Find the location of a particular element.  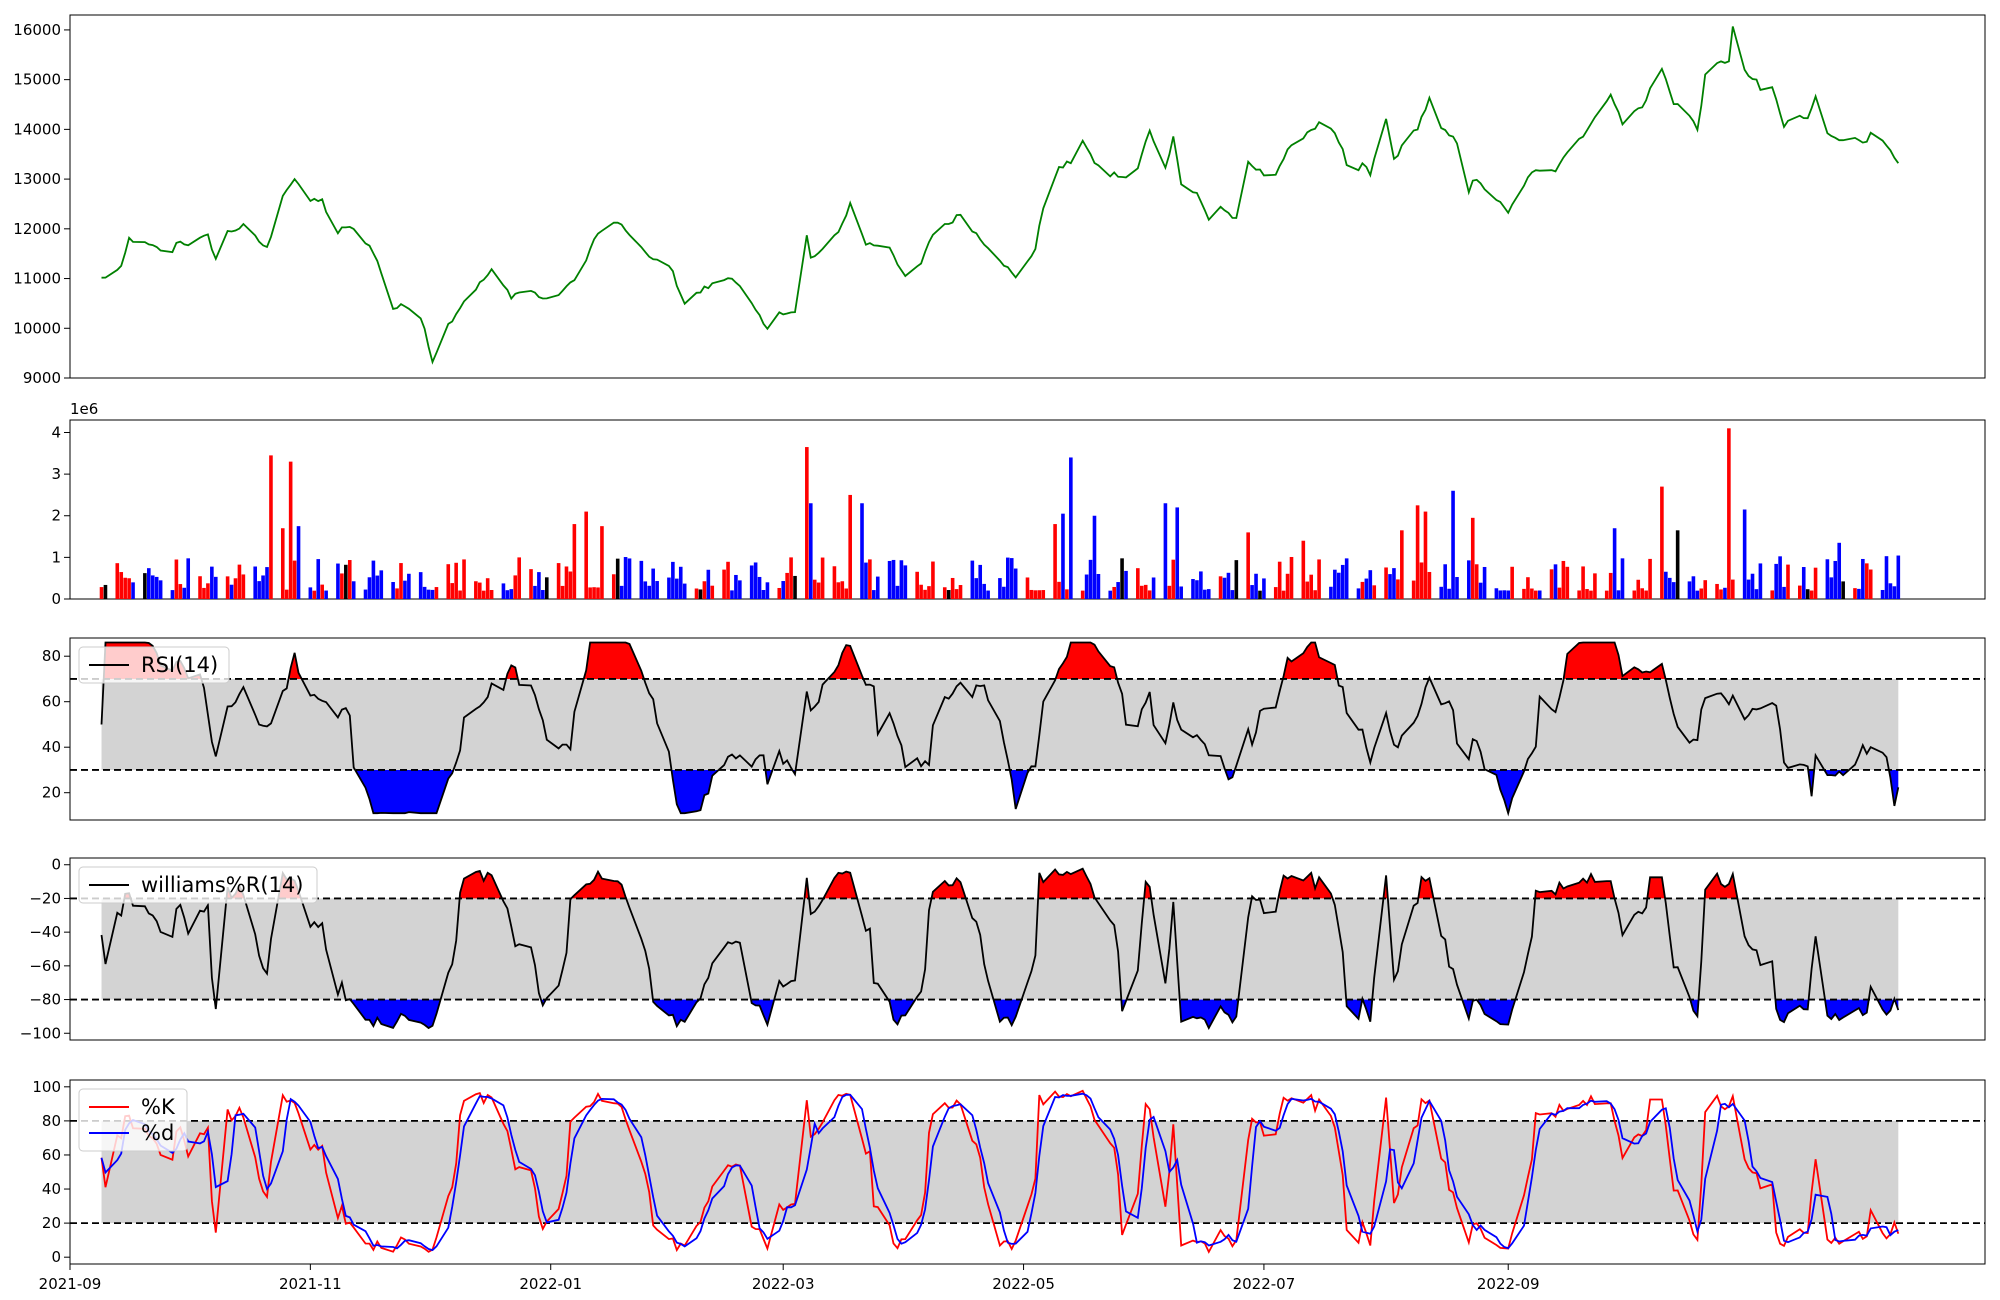

x-tick-label: 2022-01 is located at coordinates (550, 1284).